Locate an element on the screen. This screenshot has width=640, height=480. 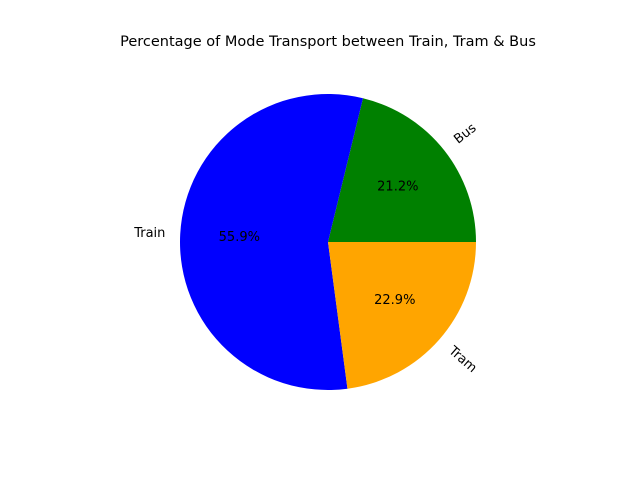
pie-slice-tram is located at coordinates (402, 315).